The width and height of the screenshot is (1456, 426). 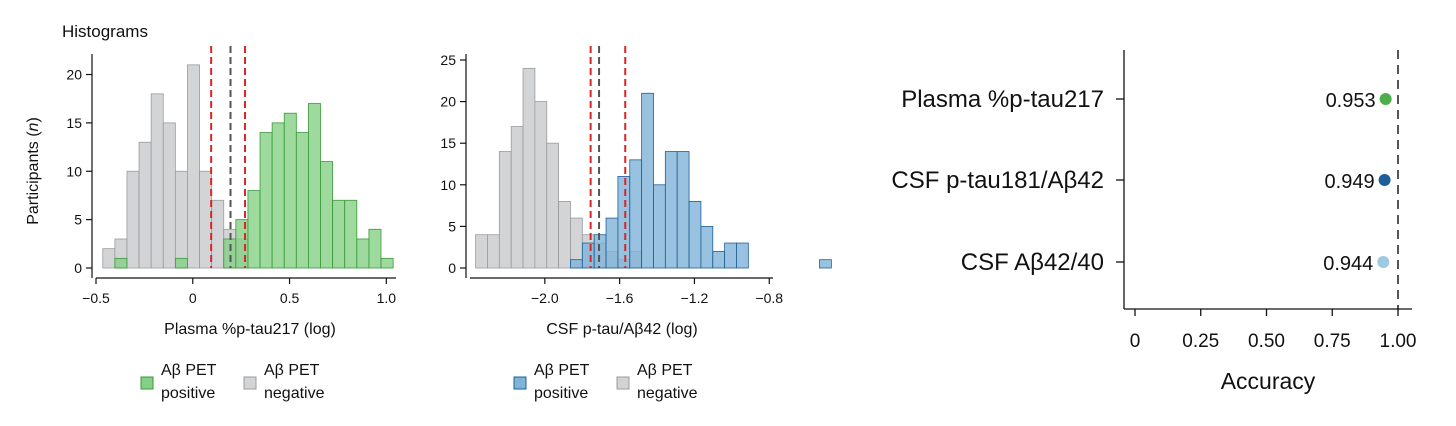 I want to click on accuracy-value-label: 0.953, so click(x=1351, y=101).